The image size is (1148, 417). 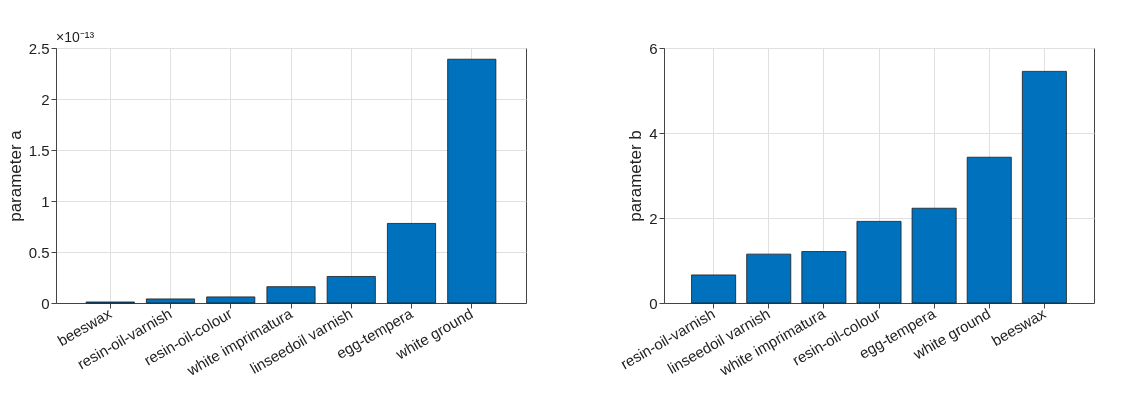 I want to click on y-tick-label: 6, so click(x=653, y=48).